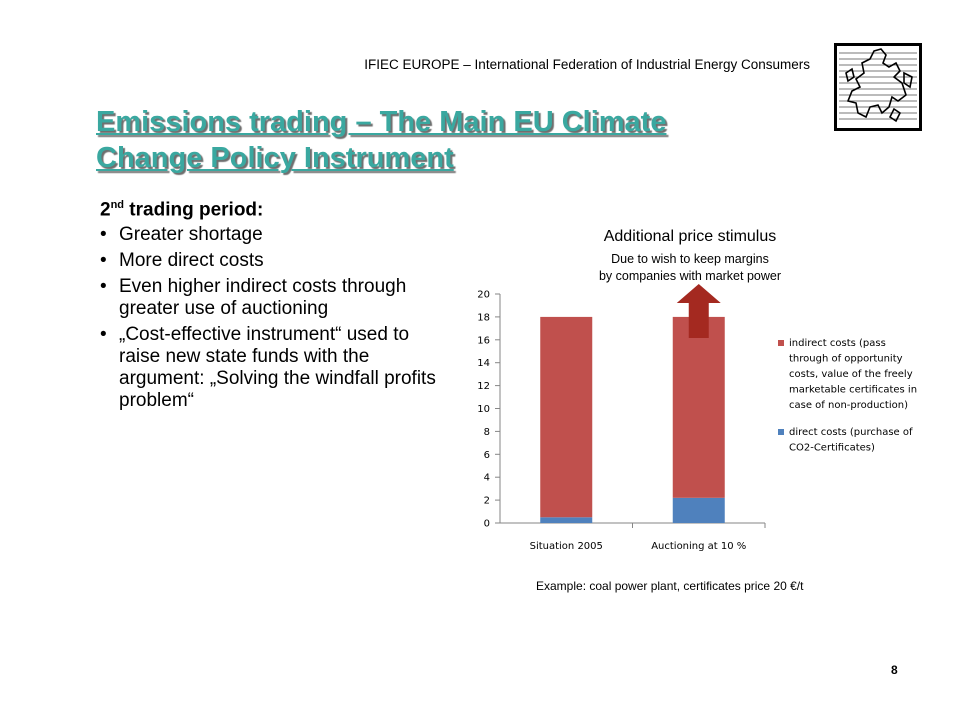  I want to click on y-tick-label: 8, so click(487, 432).